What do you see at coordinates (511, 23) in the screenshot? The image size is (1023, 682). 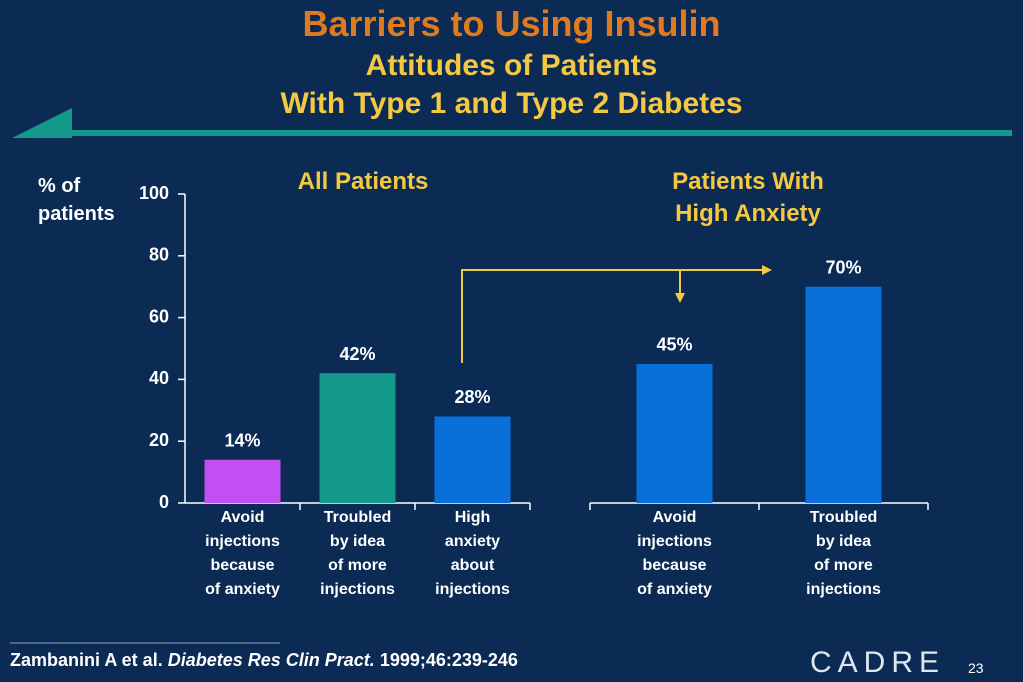 I see `slide-title: Barriers to Using Insulin` at bounding box center [511, 23].